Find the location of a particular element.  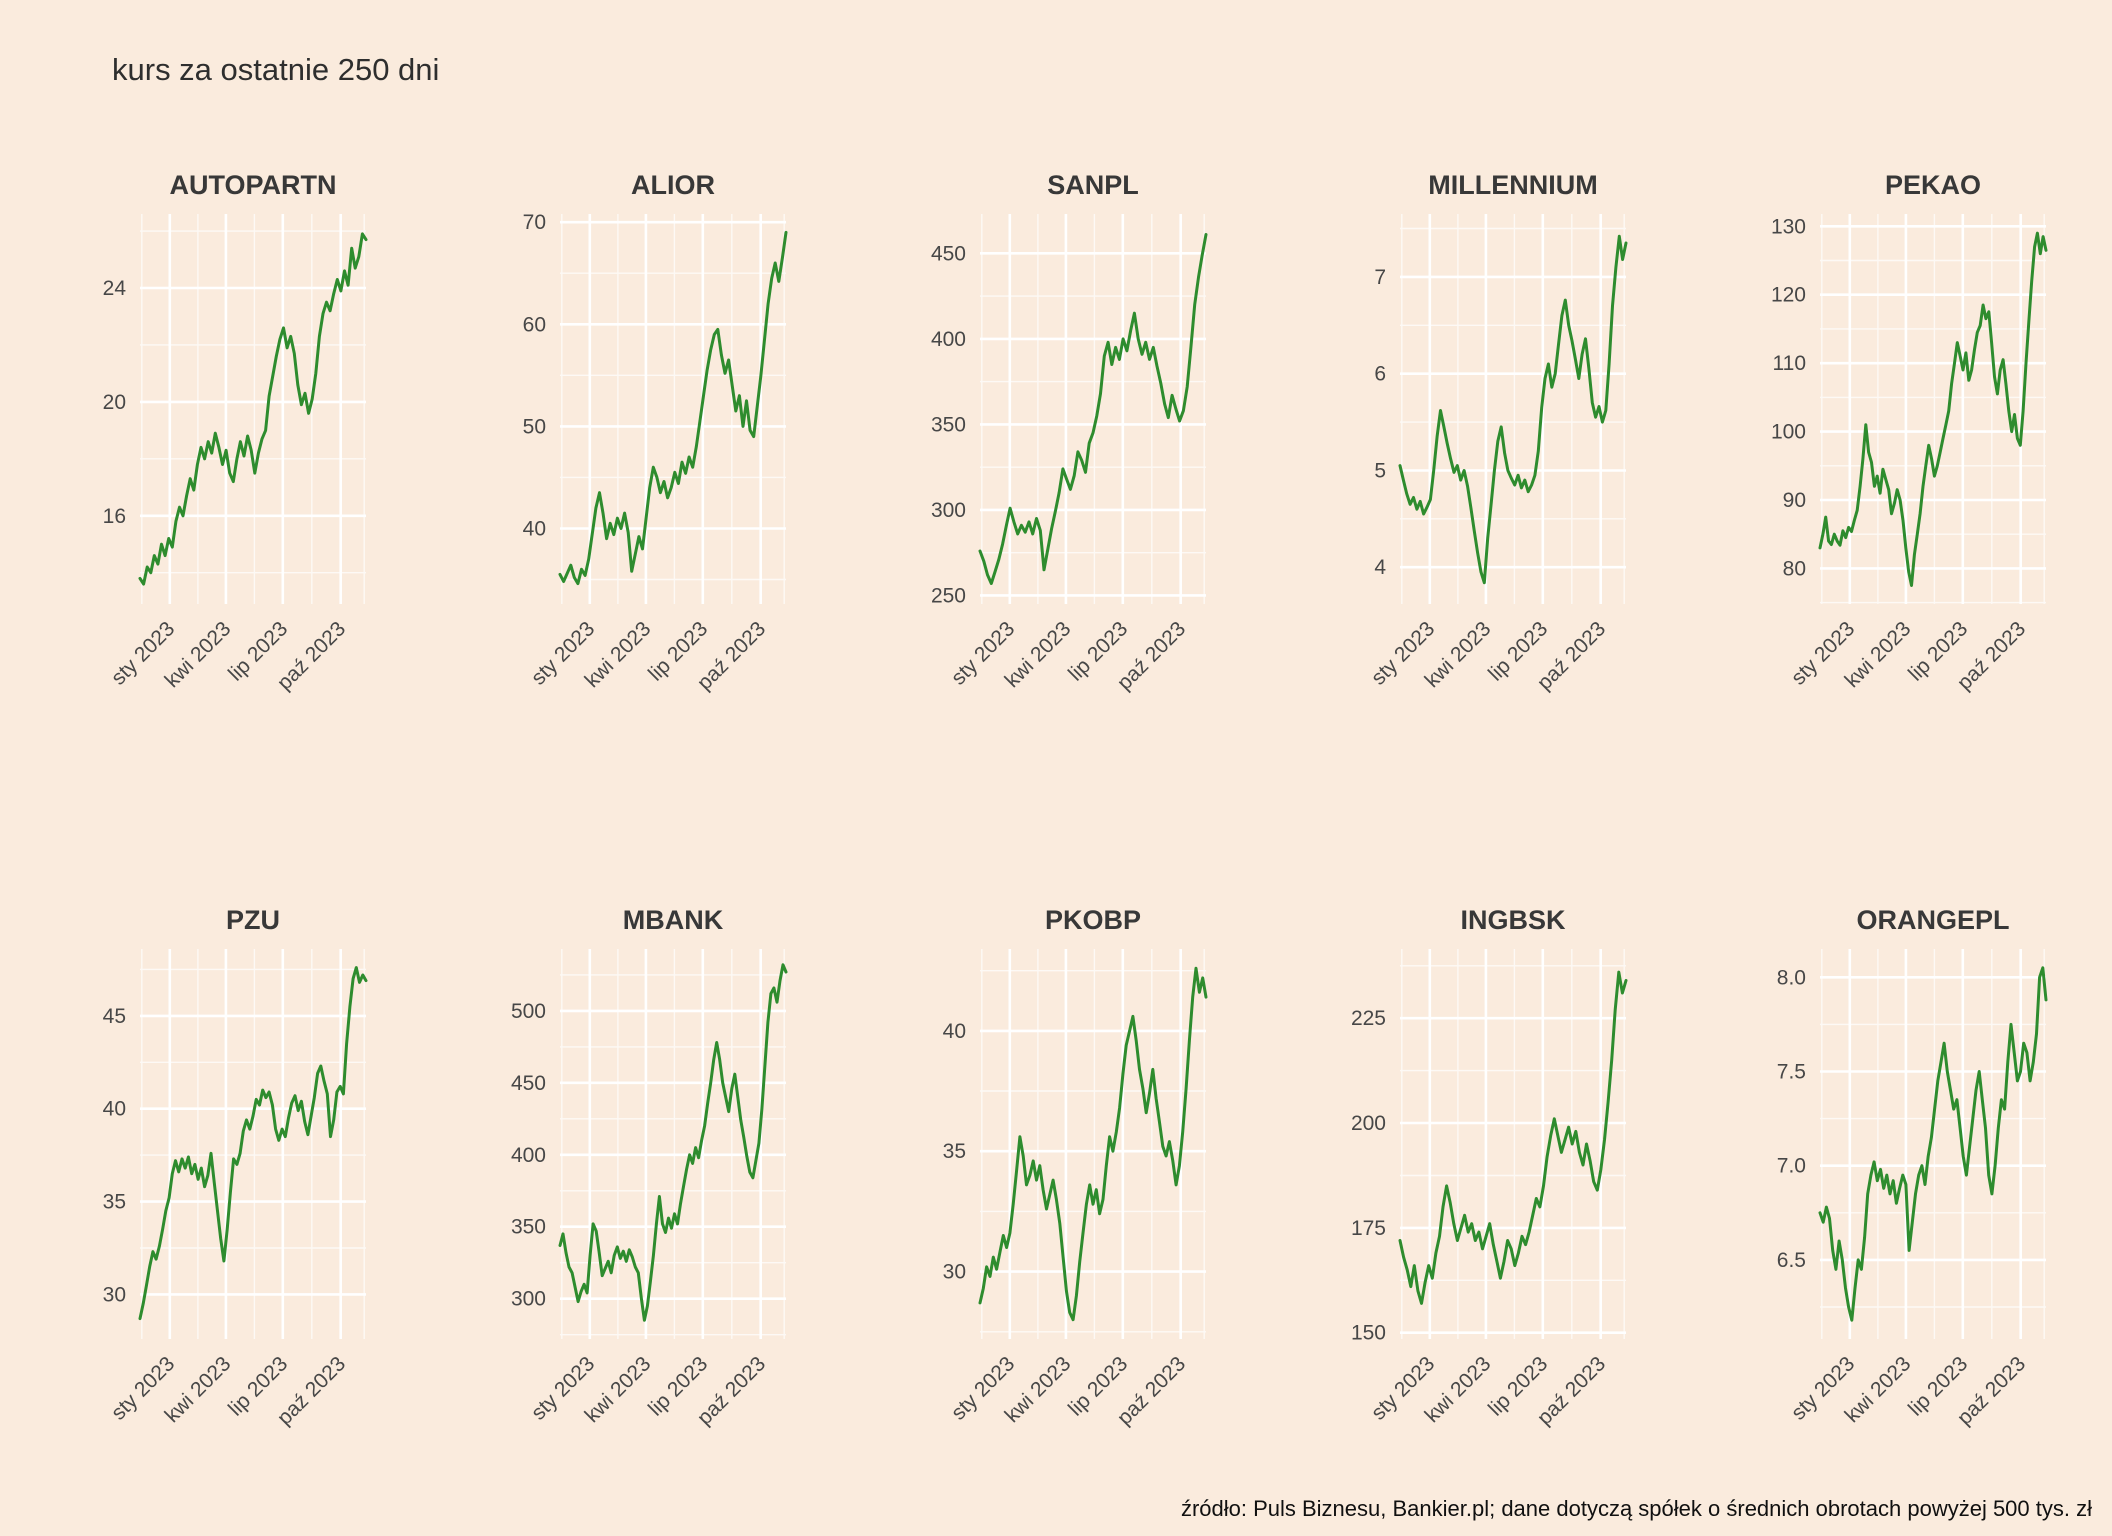

y-axis-labels: 30 35 40 is located at coordinates (954, 1152).